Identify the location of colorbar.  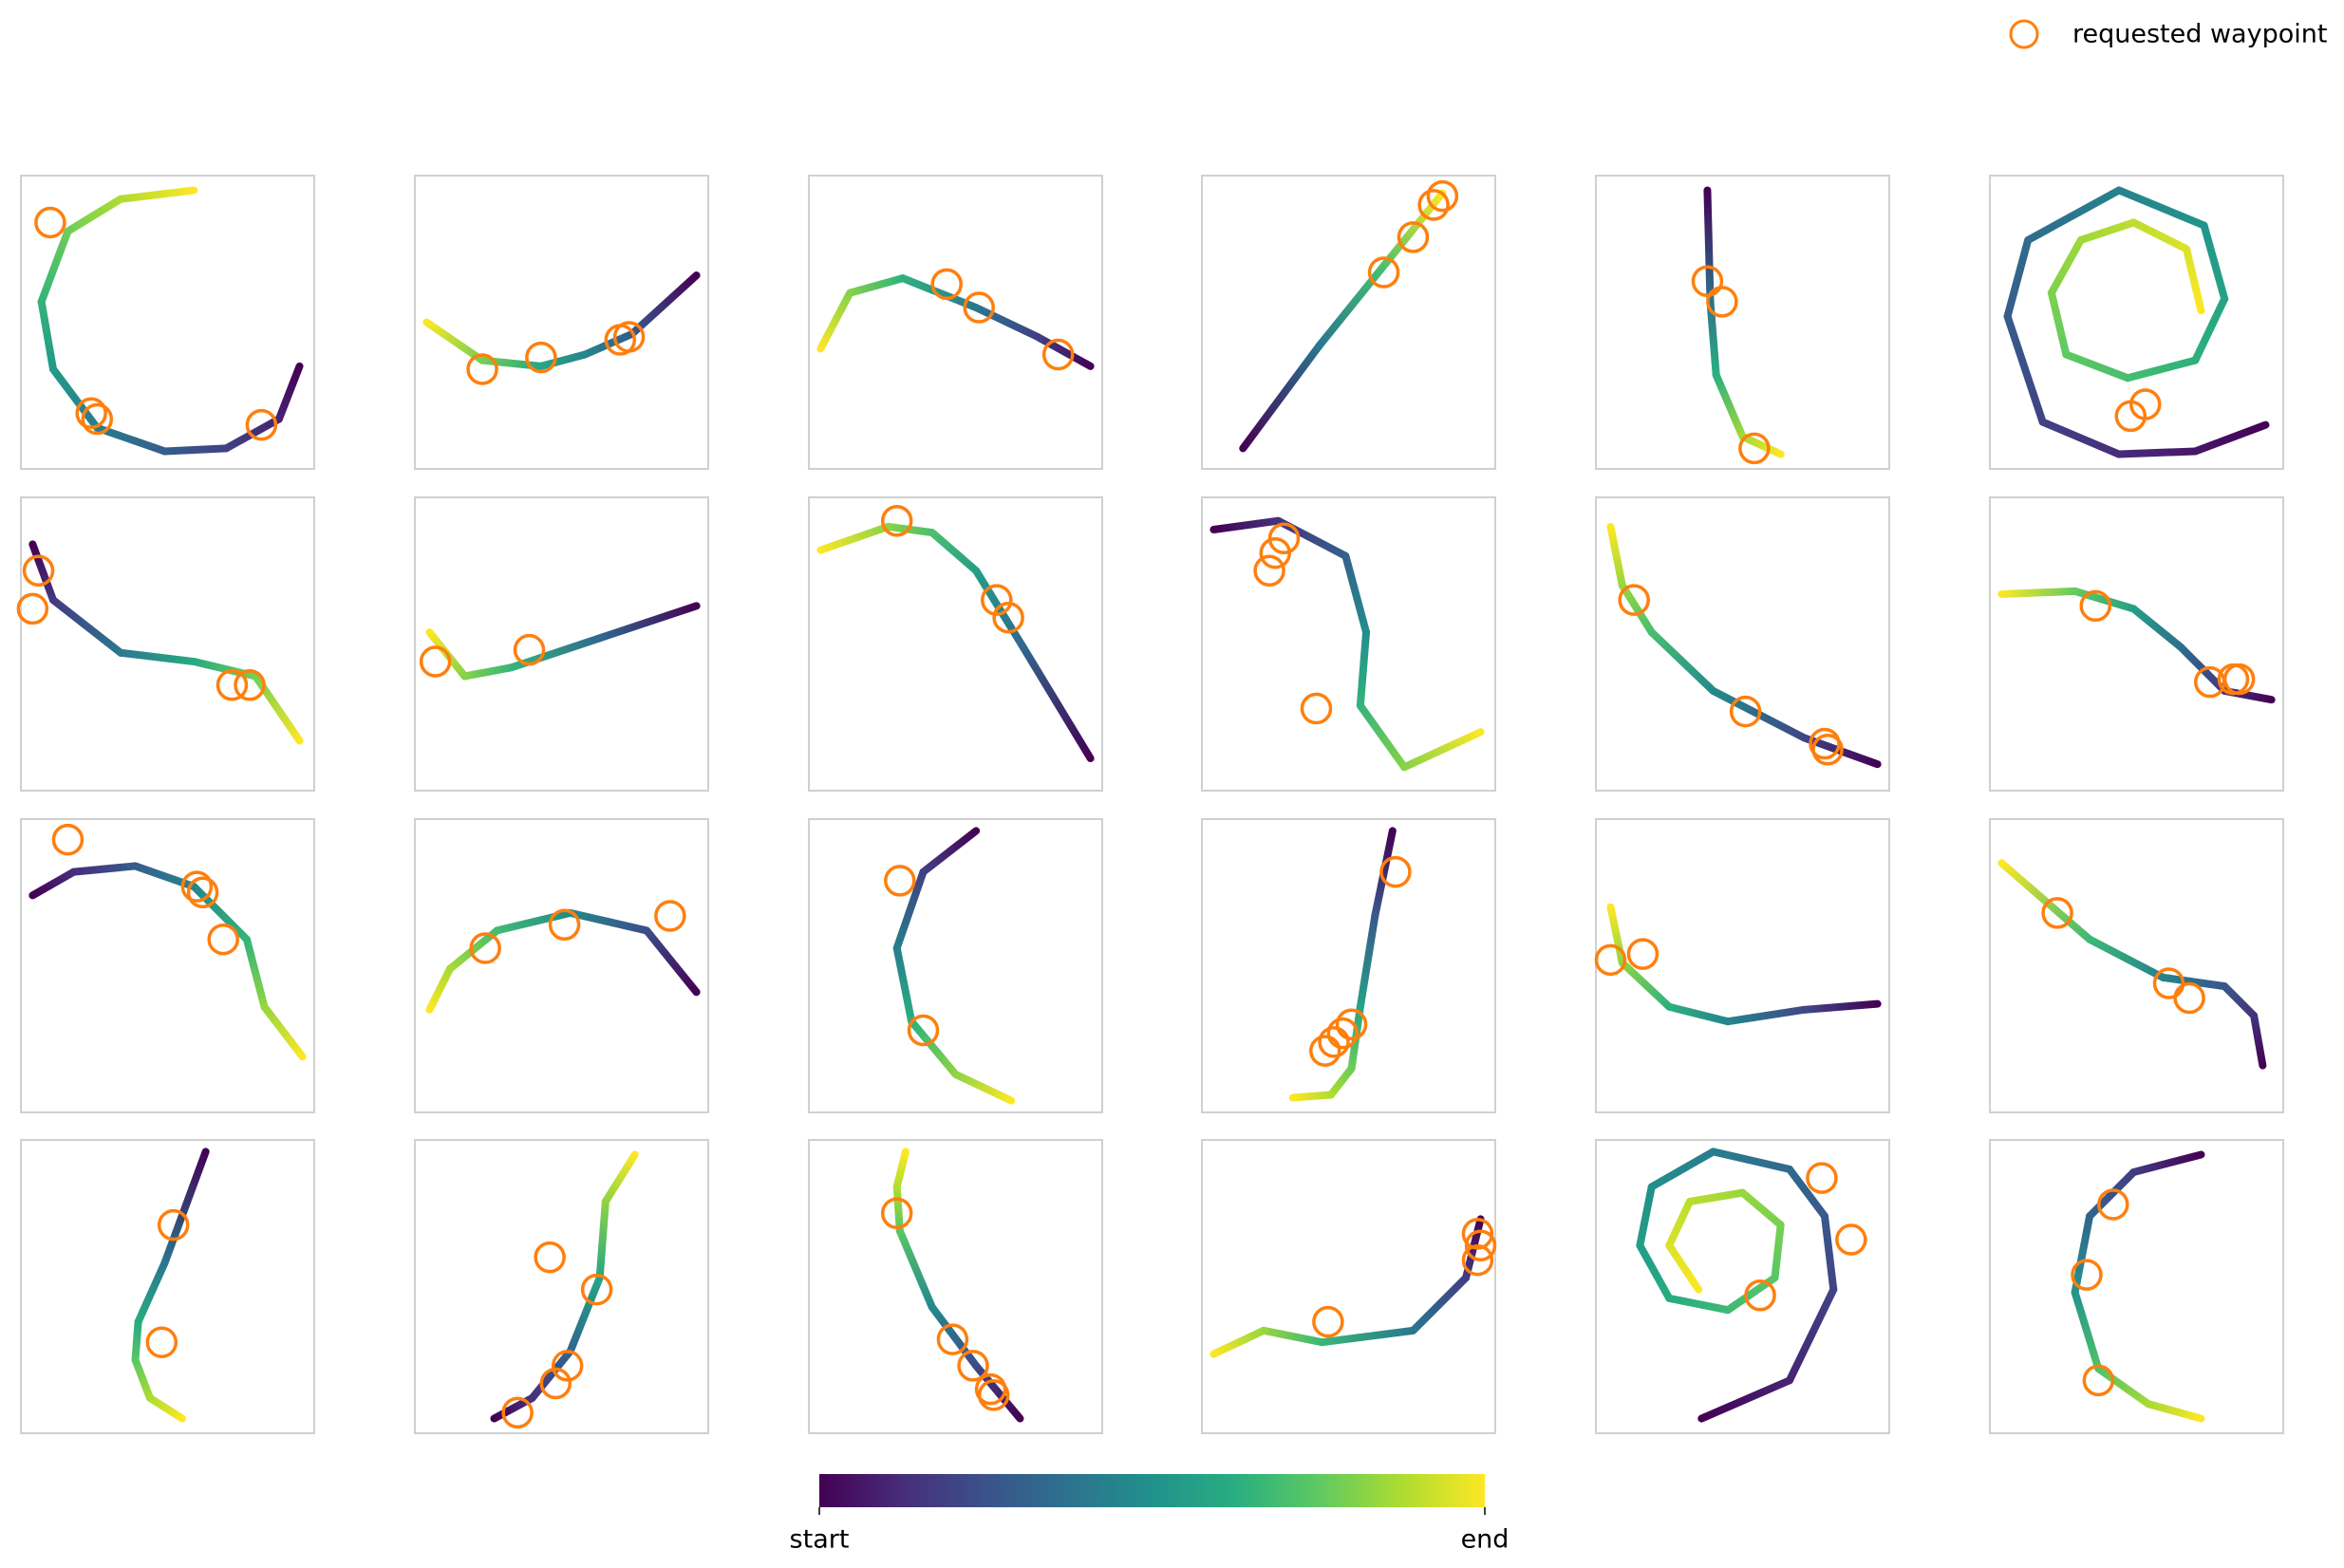
(1152, 1490).